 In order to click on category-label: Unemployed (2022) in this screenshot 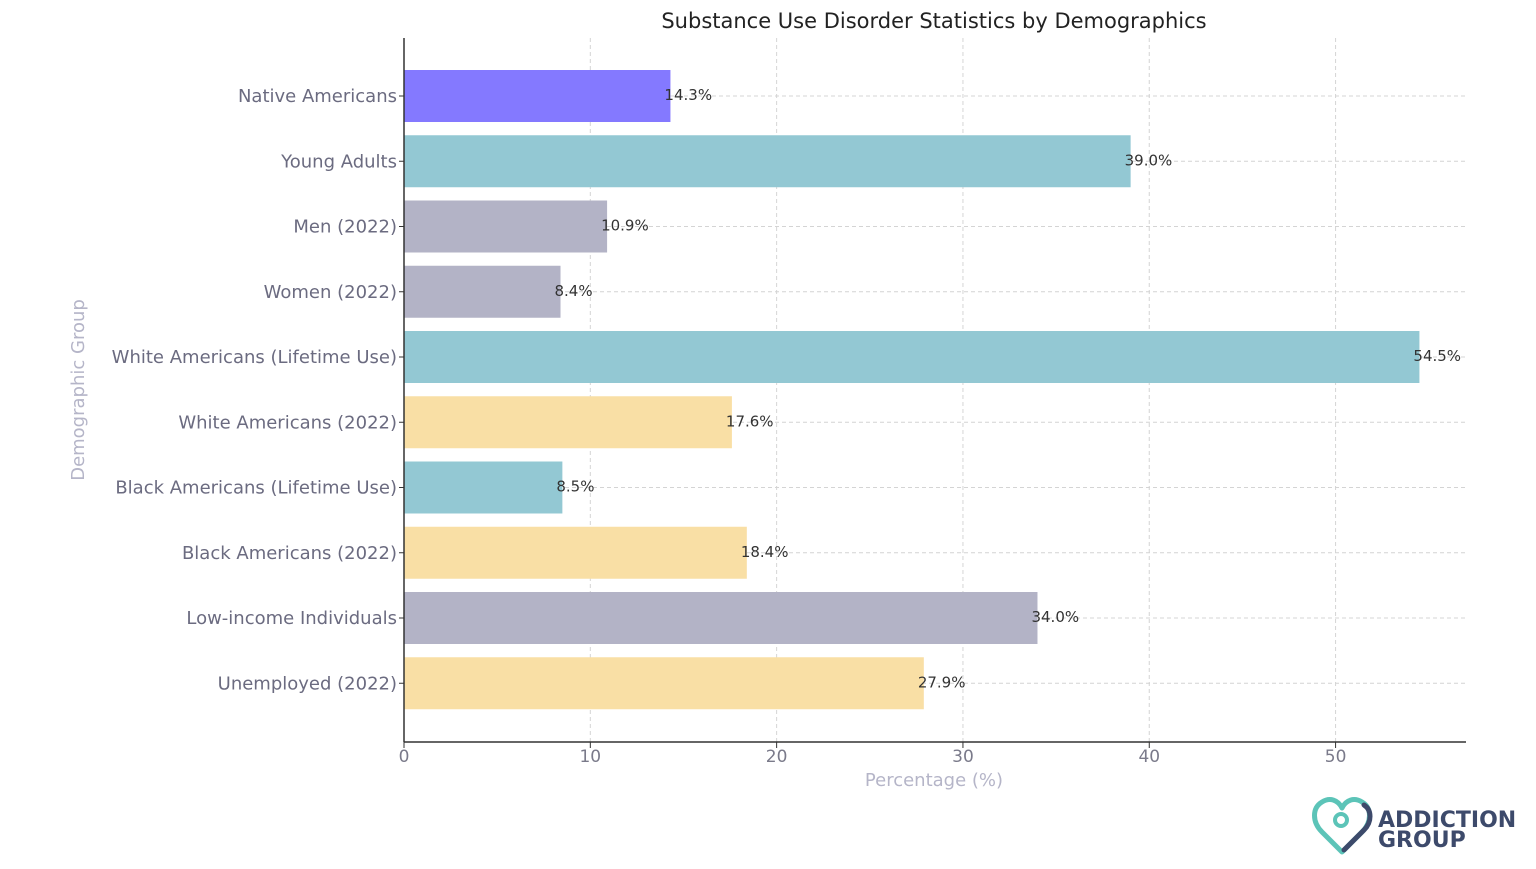, I will do `click(307, 683)`.